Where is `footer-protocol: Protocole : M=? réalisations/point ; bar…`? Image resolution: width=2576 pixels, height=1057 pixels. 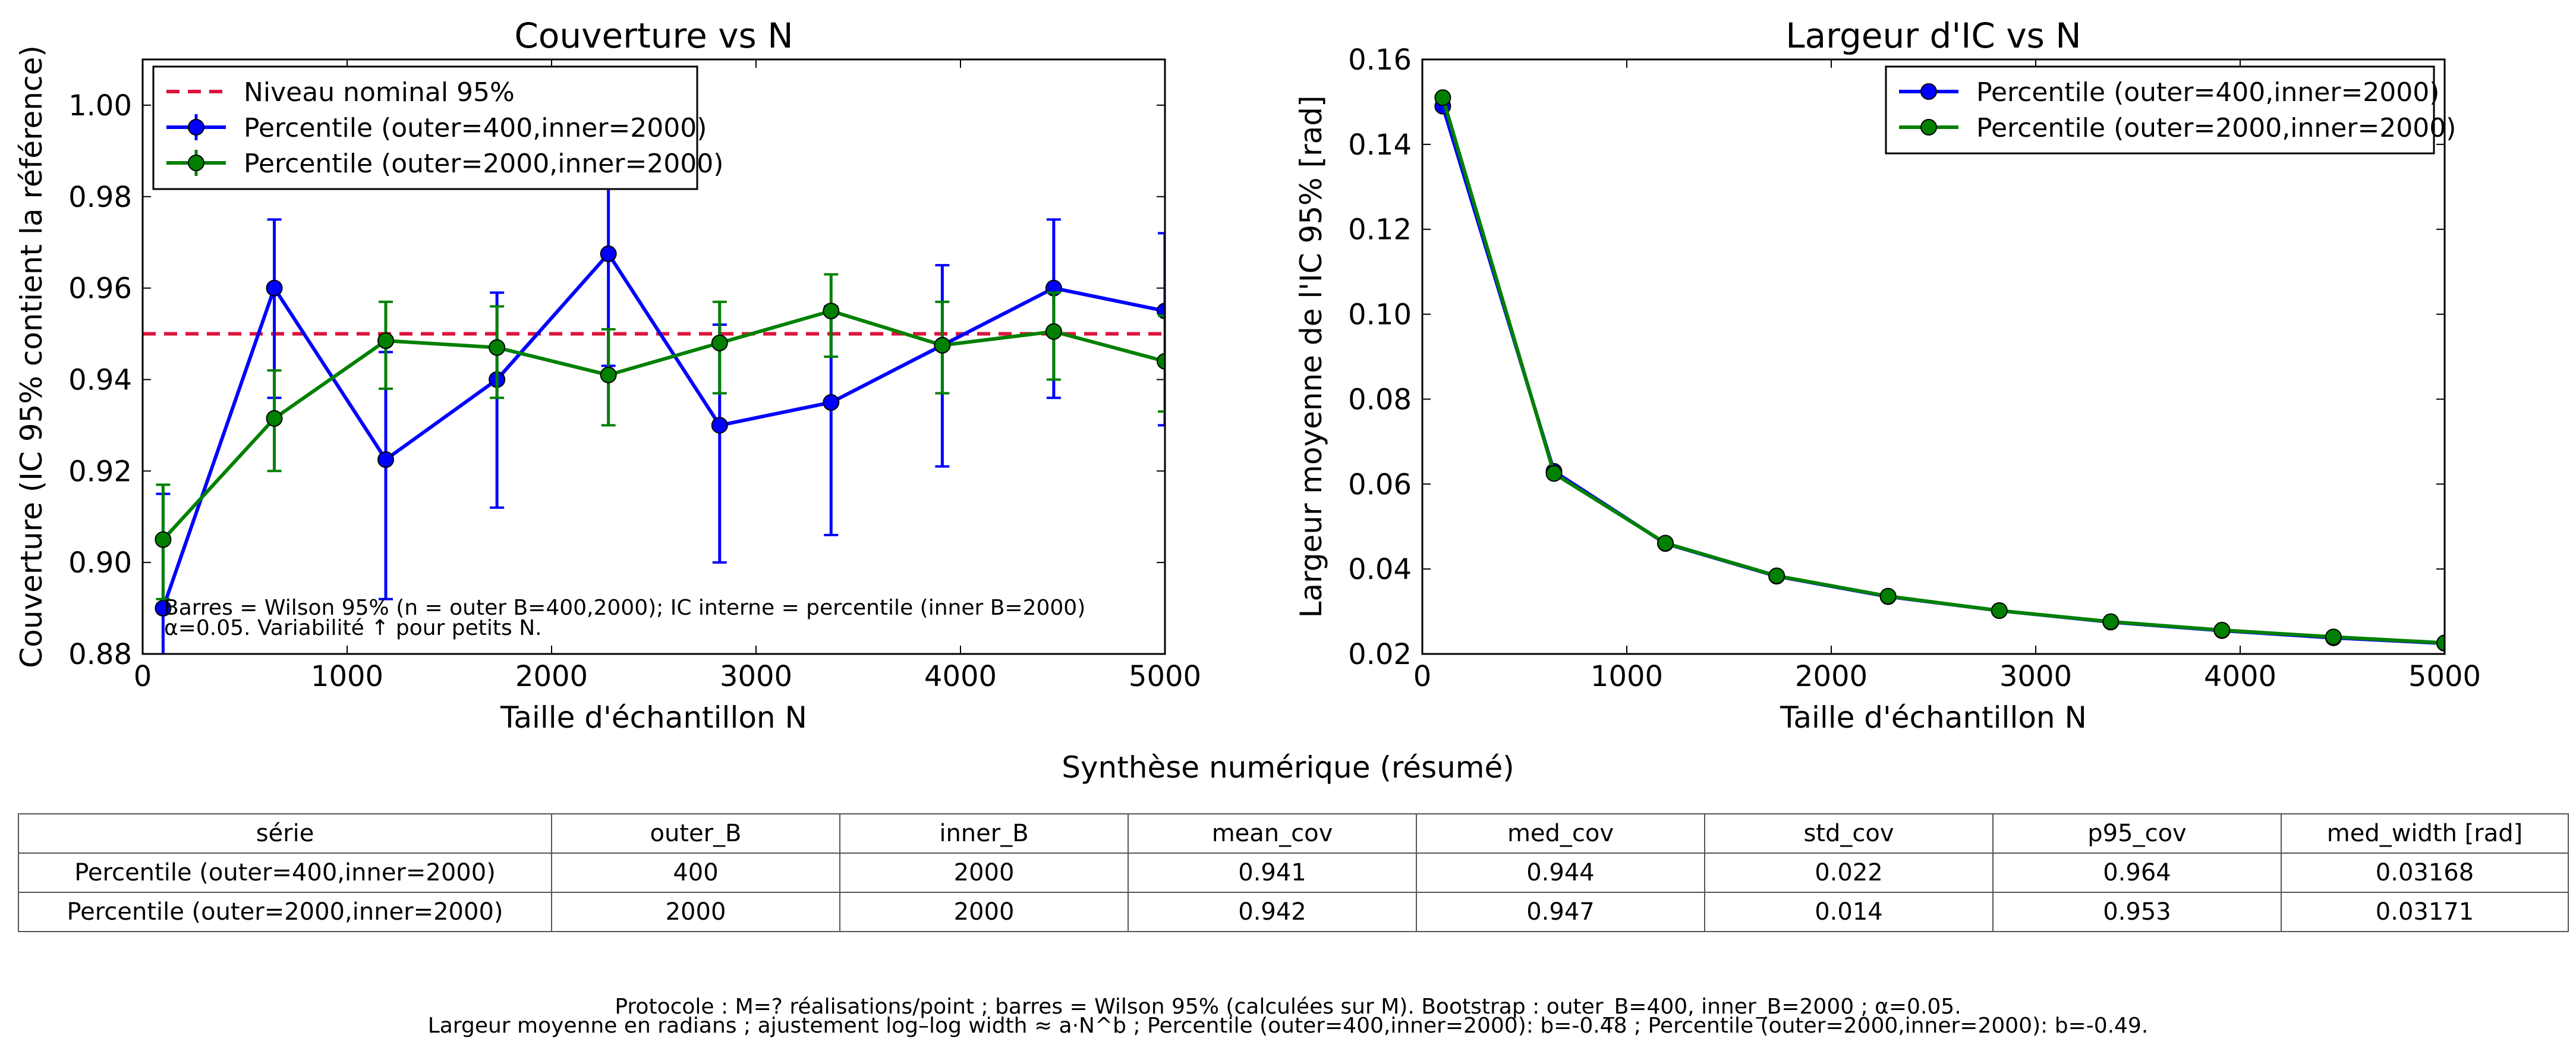
footer-protocol: Protocole : M=? réalisations/point ; bar… is located at coordinates (1288, 1007).